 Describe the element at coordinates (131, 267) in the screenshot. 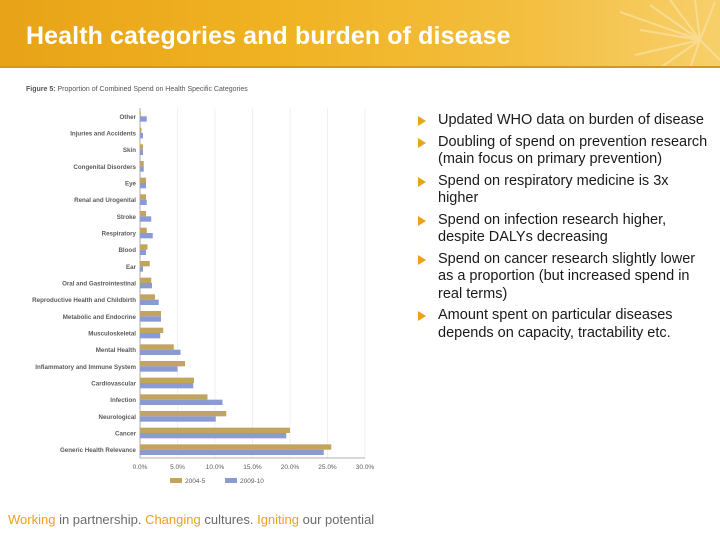

I see `category-label: Ear` at that location.